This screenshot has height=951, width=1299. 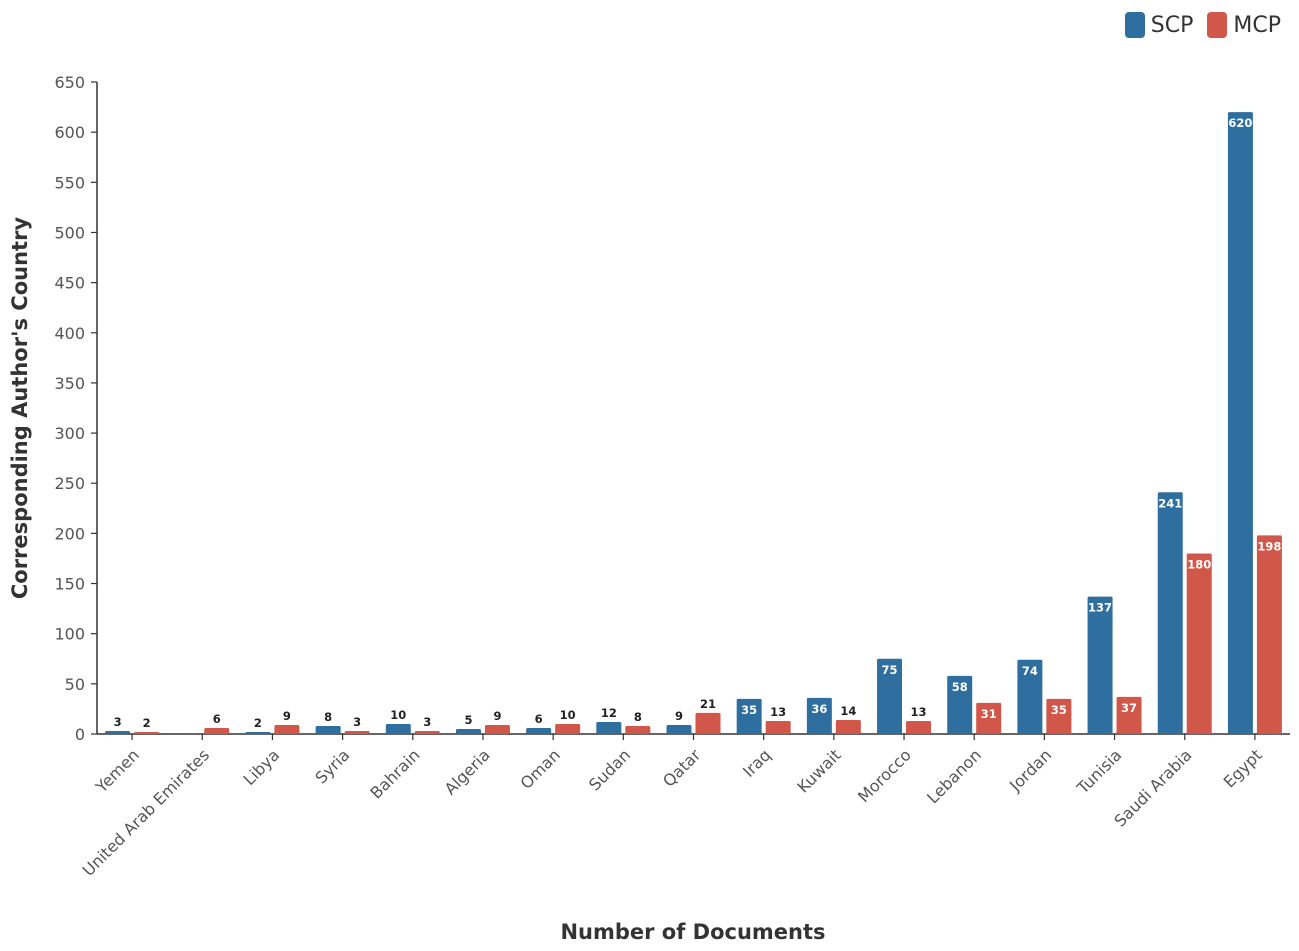 What do you see at coordinates (69, 433) in the screenshot?
I see `y-tick-label: 300` at bounding box center [69, 433].